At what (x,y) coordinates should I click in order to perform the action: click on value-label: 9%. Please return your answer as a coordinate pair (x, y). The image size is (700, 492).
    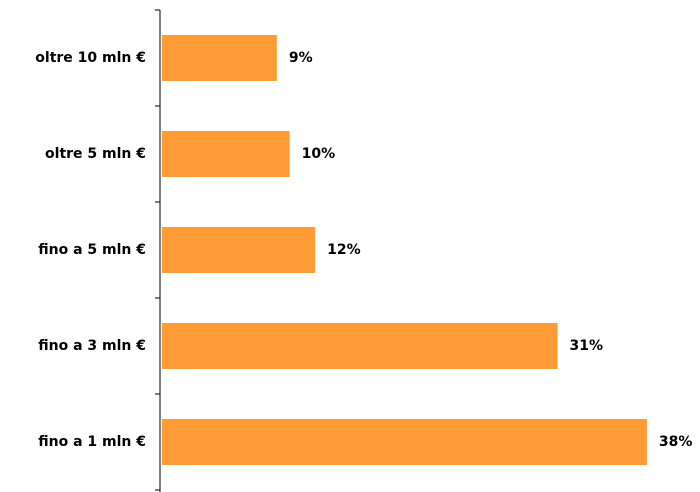
    Looking at the image, I should click on (301, 58).